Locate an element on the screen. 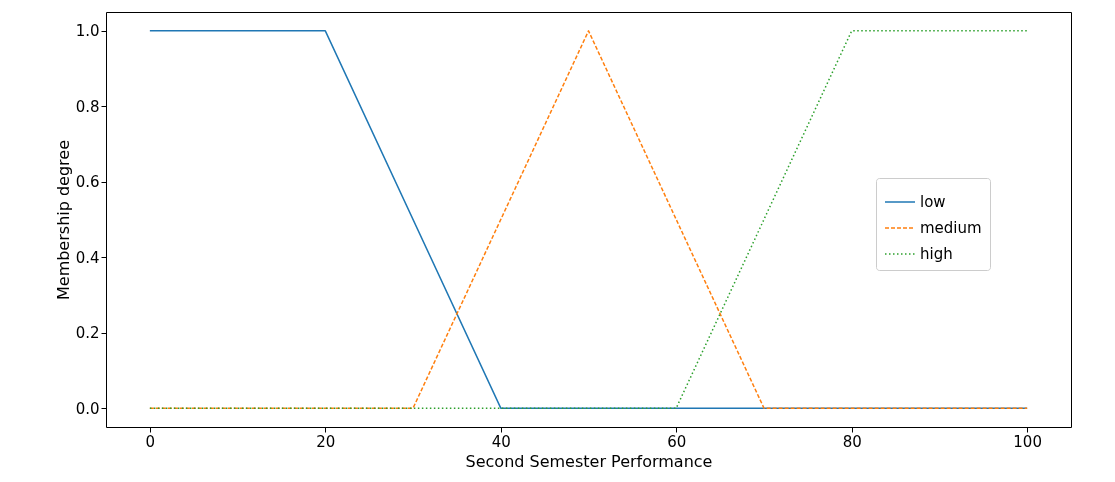 This screenshot has width=1115, height=482. y-axis-title: Membership degree is located at coordinates (63, 220).